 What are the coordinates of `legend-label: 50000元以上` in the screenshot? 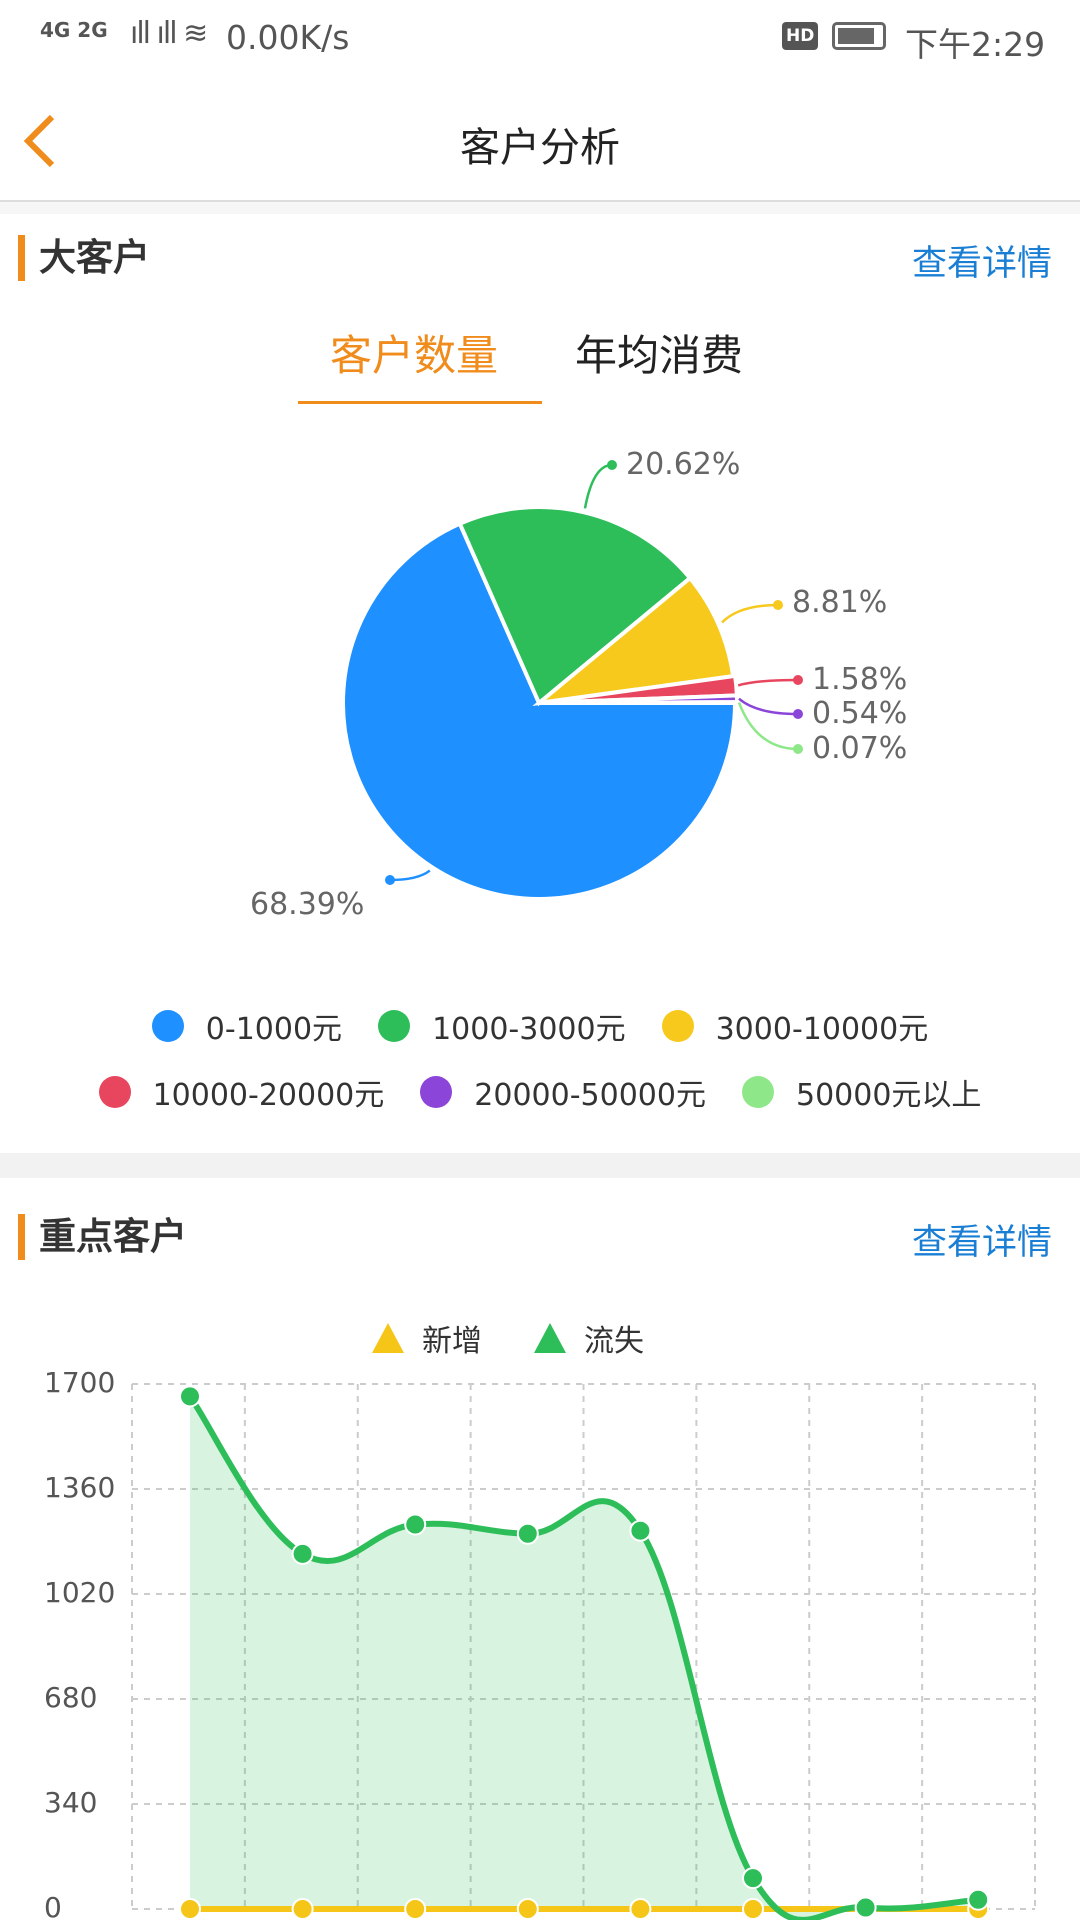 It's located at (888, 1095).